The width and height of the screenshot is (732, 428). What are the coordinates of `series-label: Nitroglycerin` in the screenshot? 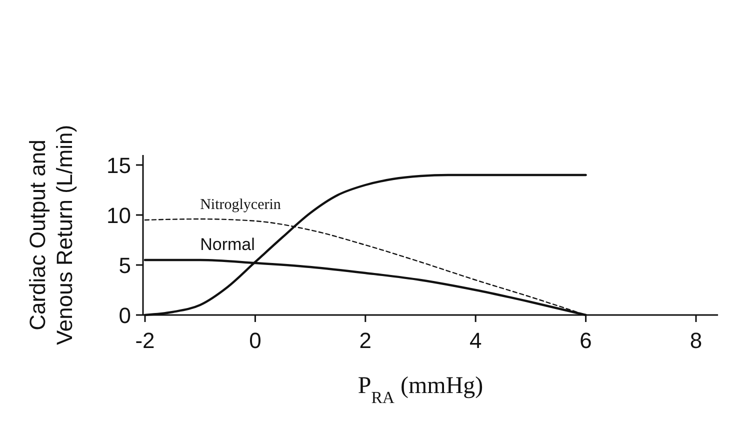 It's located at (241, 205).